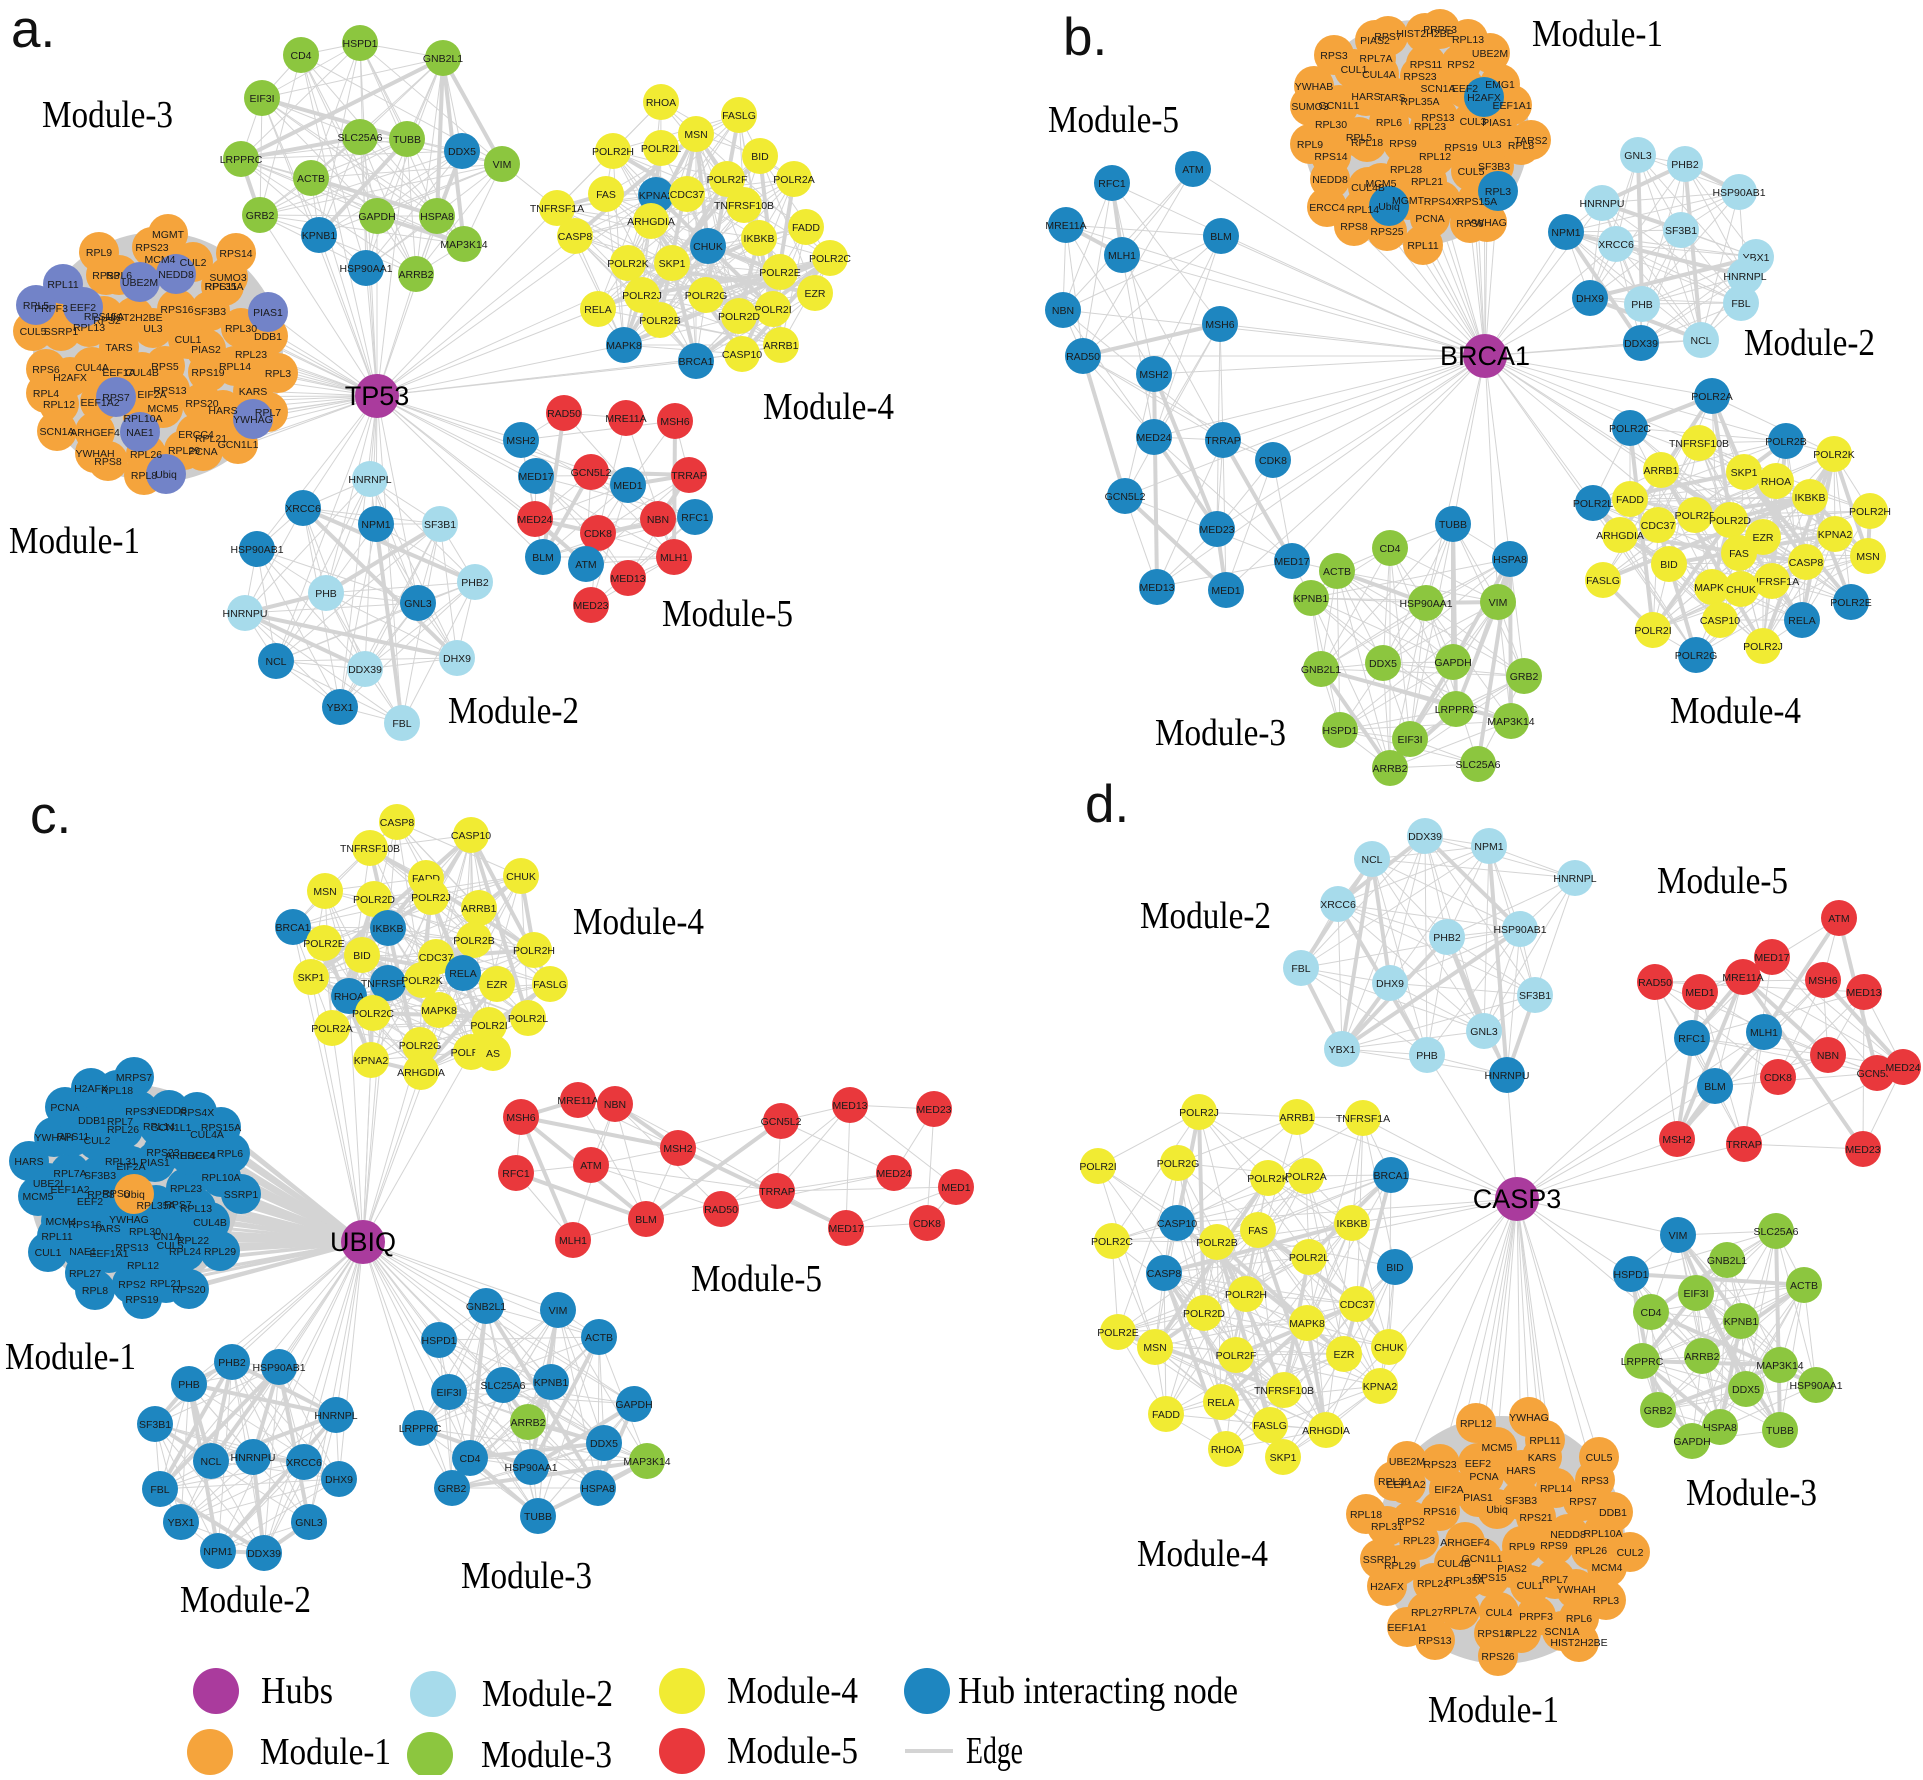 The width and height of the screenshot is (1923, 1780). Describe the element at coordinates (638, 922) in the screenshot. I see `svg-text: Module-4` at that location.